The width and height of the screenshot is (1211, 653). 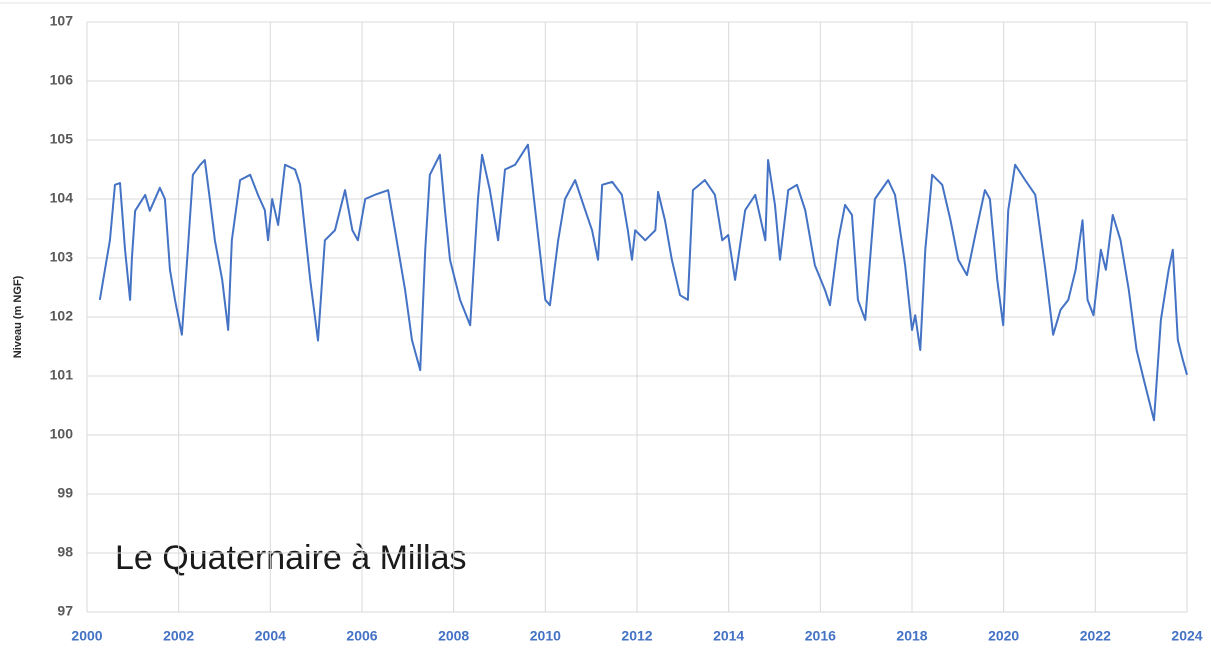 I want to click on y-tick-label: 106, so click(x=62, y=80).